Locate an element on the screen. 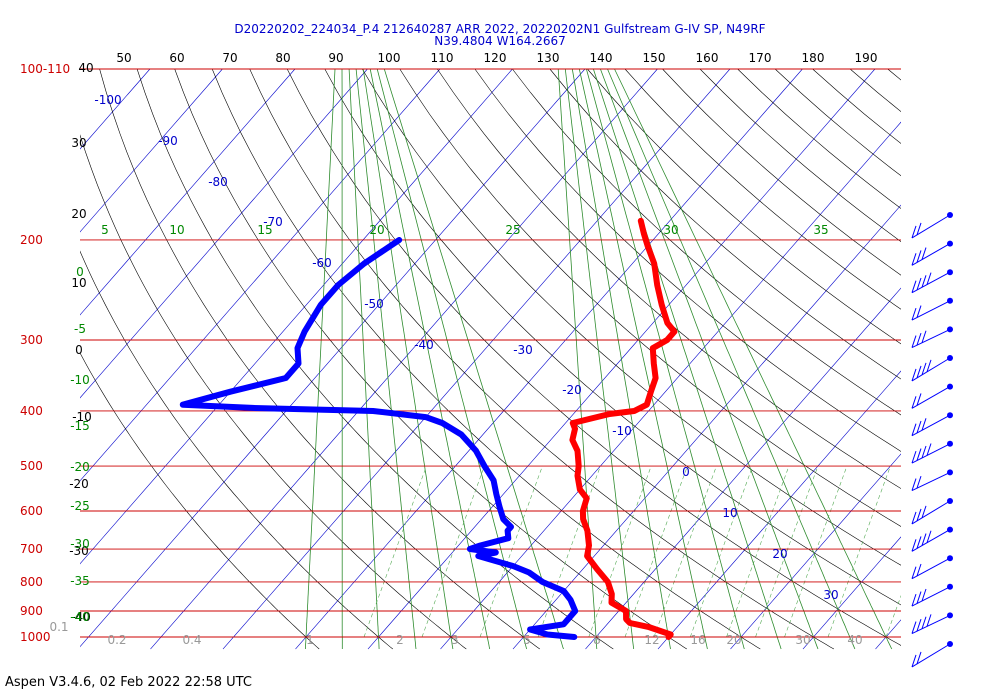  theta-e-left-label: -15 is located at coordinates (80, 426).